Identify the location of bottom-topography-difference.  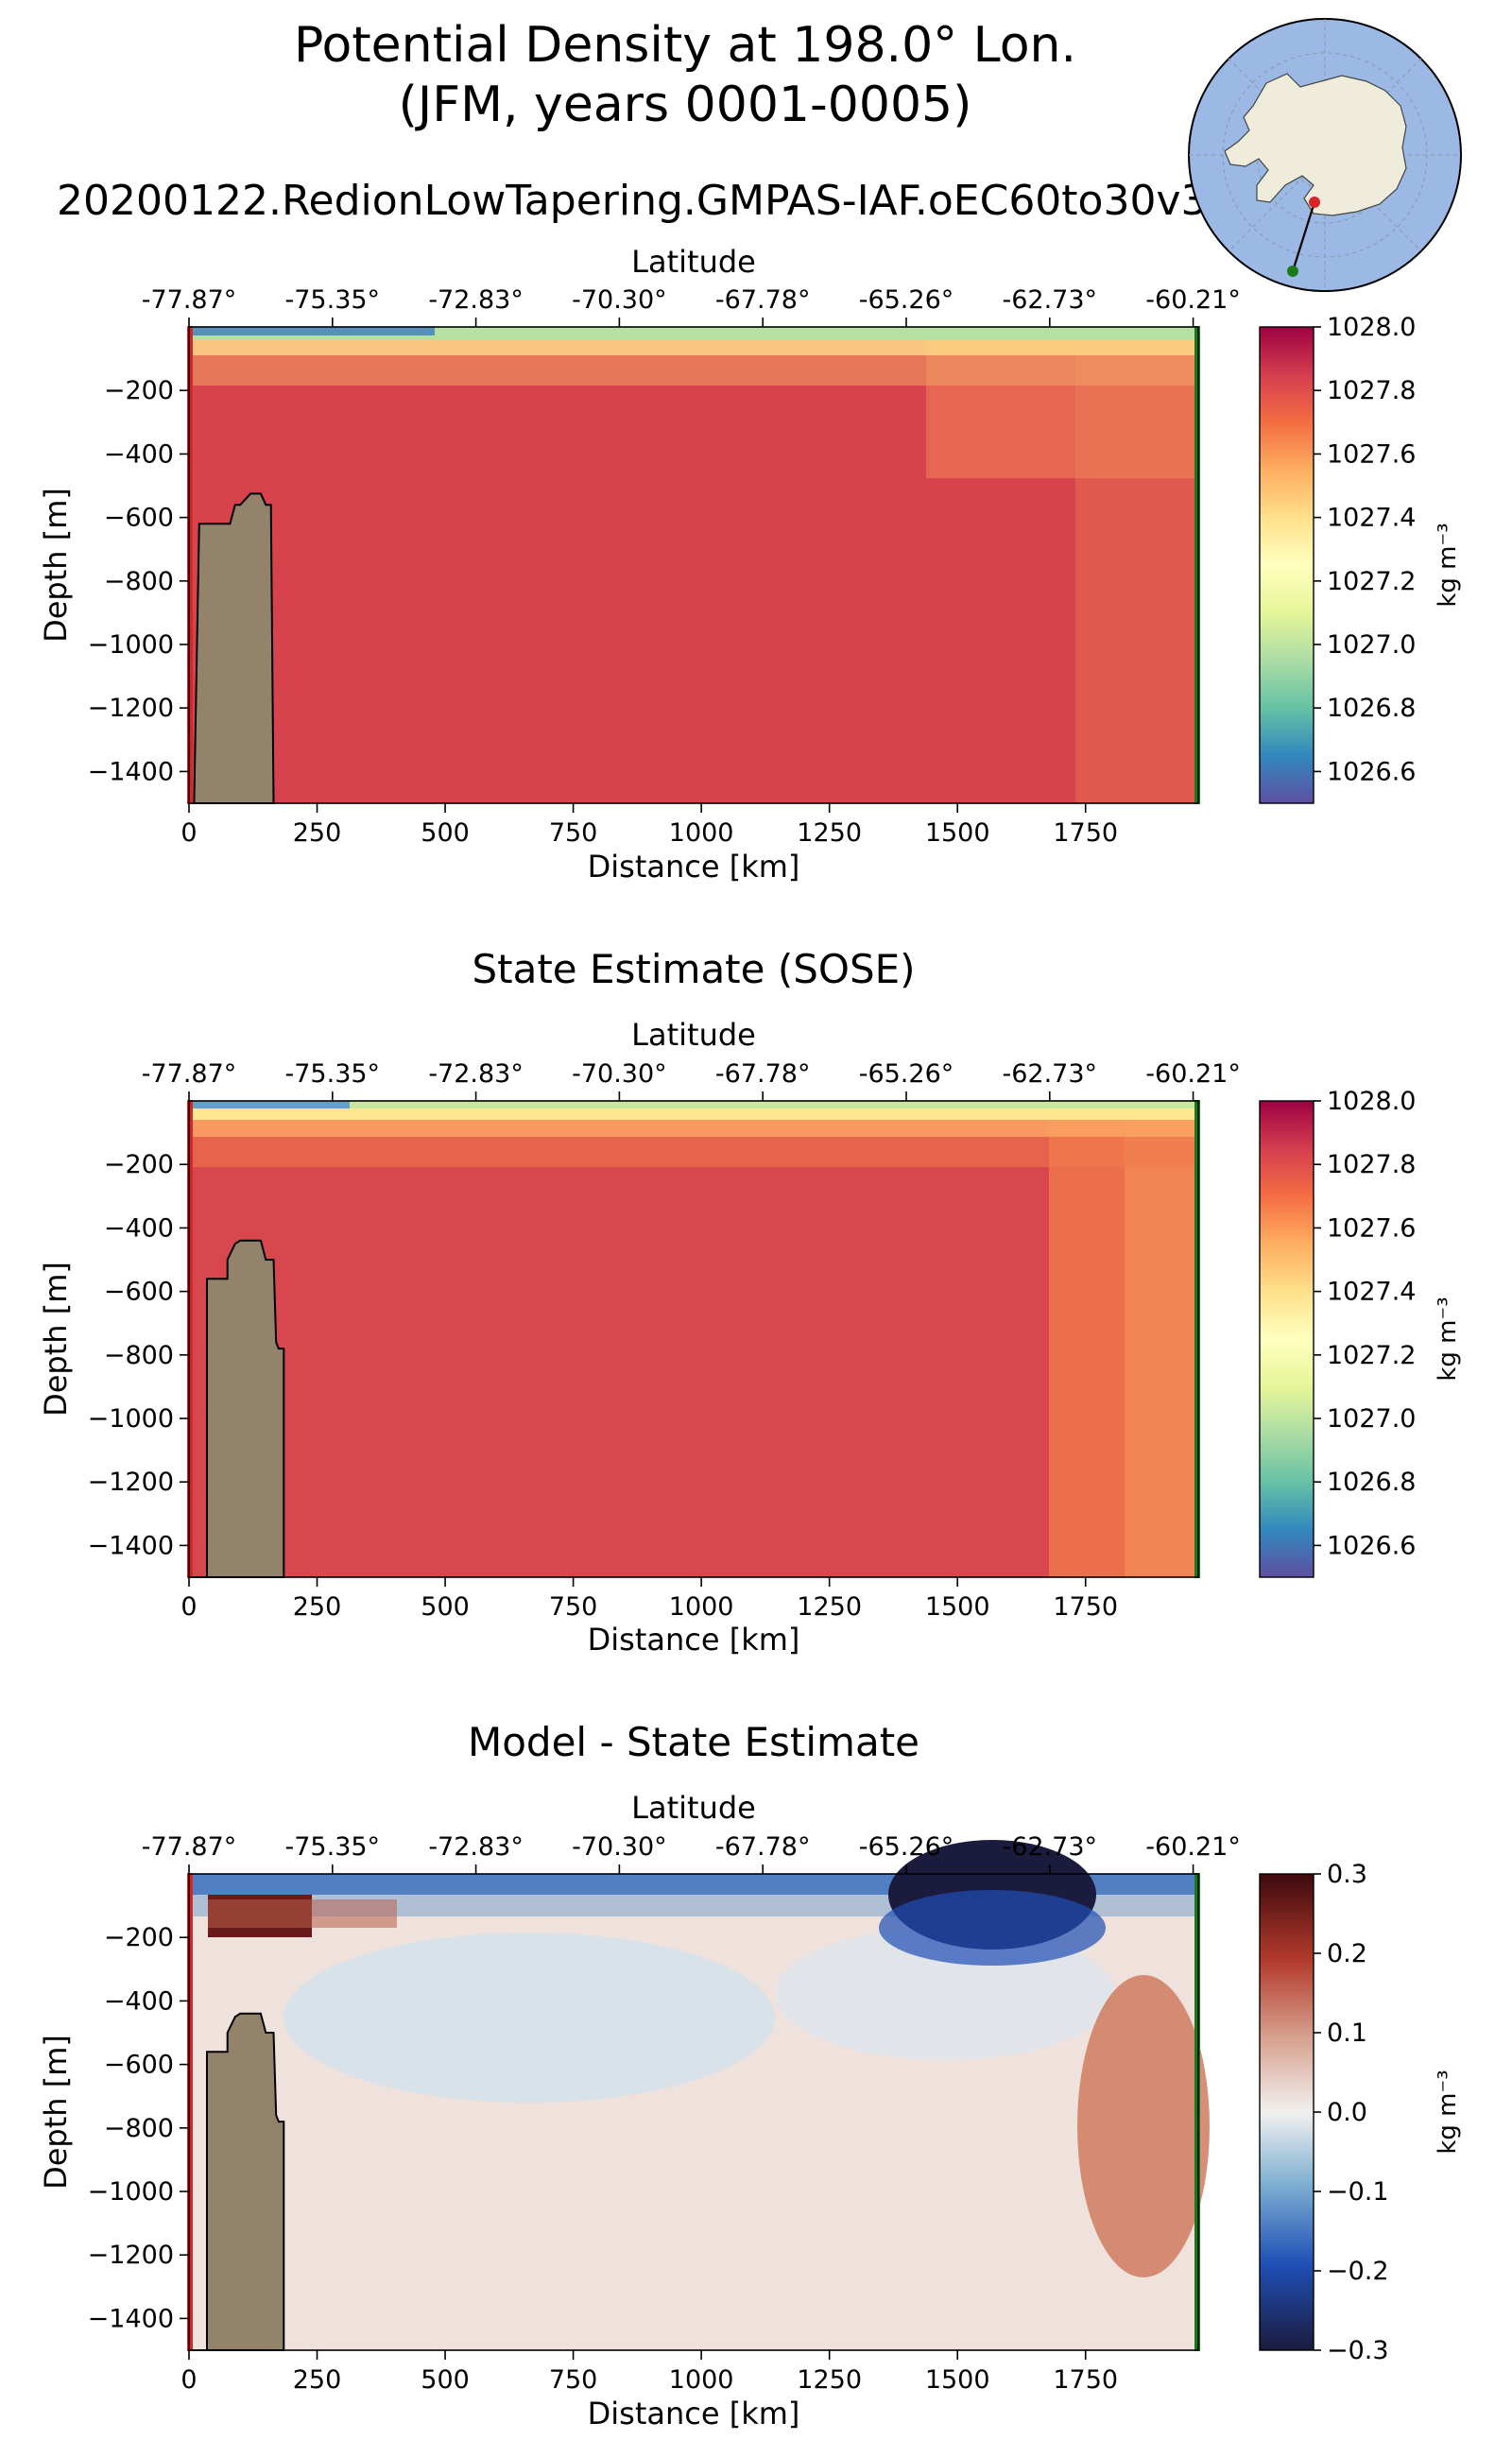
(237, 2181).